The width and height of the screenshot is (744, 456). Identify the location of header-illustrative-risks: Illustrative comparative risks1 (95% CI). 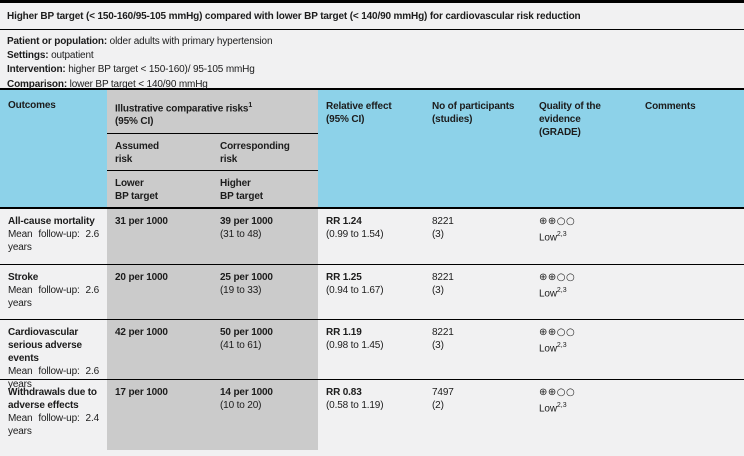
(212, 112).